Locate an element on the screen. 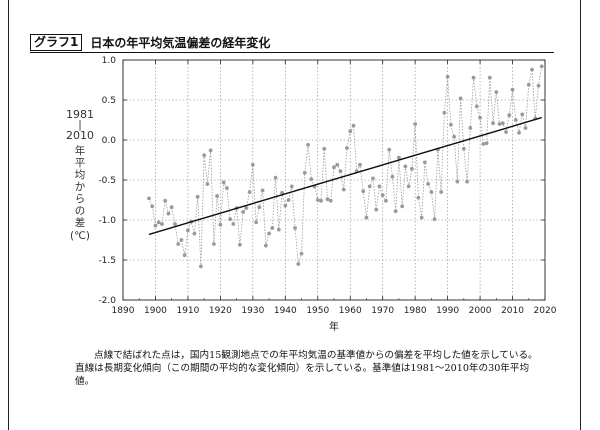 The height and width of the screenshot is (430, 600). x-tick-label: 1940 is located at coordinates (285, 311).